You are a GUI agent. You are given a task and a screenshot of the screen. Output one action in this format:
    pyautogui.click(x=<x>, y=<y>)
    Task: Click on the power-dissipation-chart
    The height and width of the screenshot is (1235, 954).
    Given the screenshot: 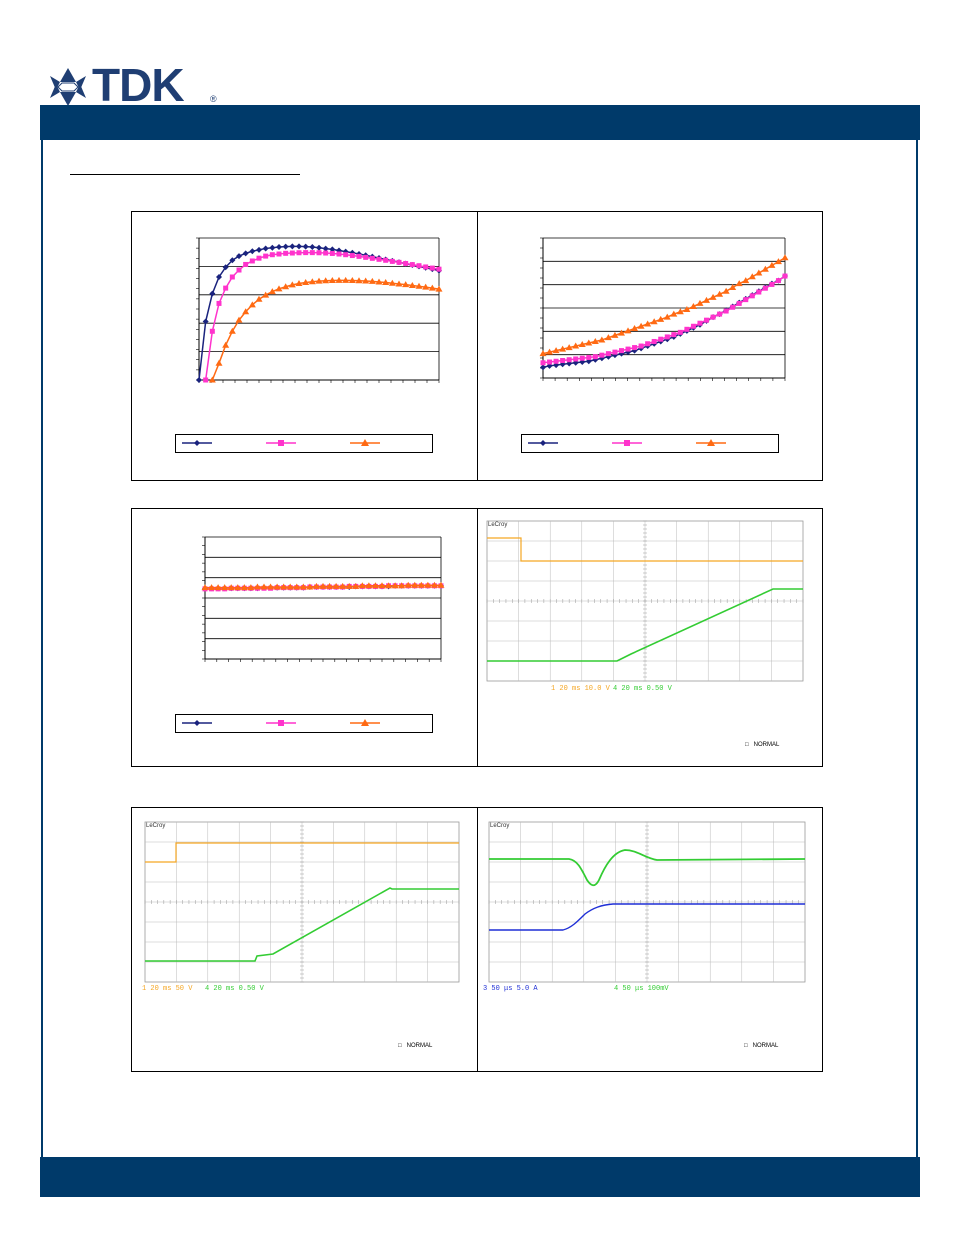 What is the action you would take?
    pyautogui.click(x=664, y=309)
    